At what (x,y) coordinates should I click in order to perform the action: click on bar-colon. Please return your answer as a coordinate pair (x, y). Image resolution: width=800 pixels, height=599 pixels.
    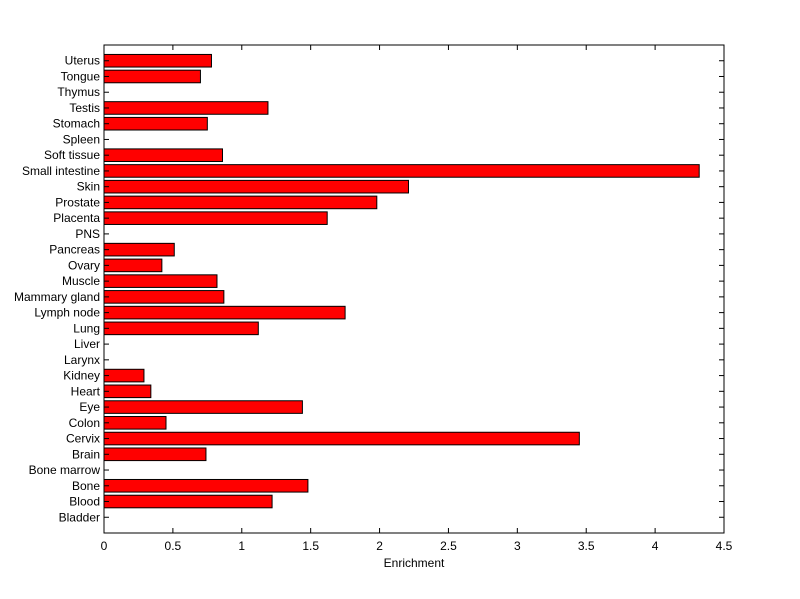
    Looking at the image, I should click on (135, 423).